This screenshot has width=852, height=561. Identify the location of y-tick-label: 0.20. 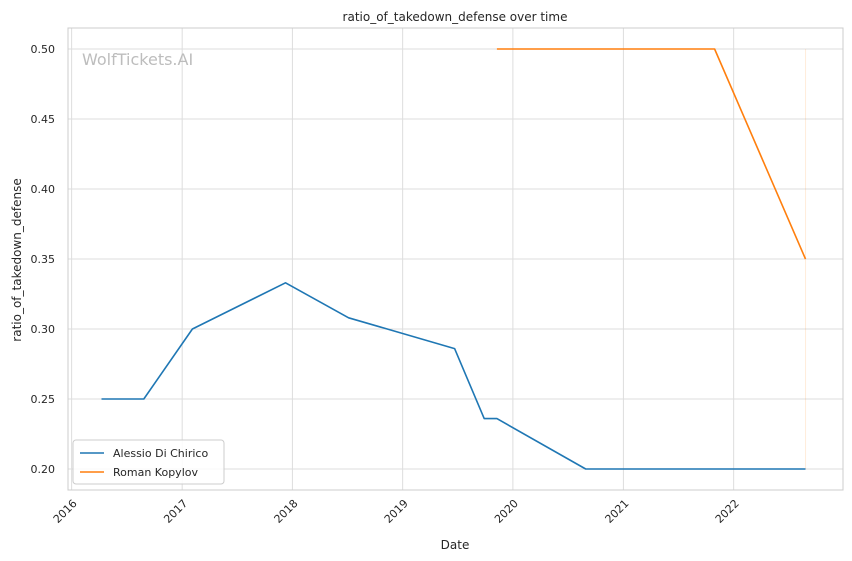
(43, 469).